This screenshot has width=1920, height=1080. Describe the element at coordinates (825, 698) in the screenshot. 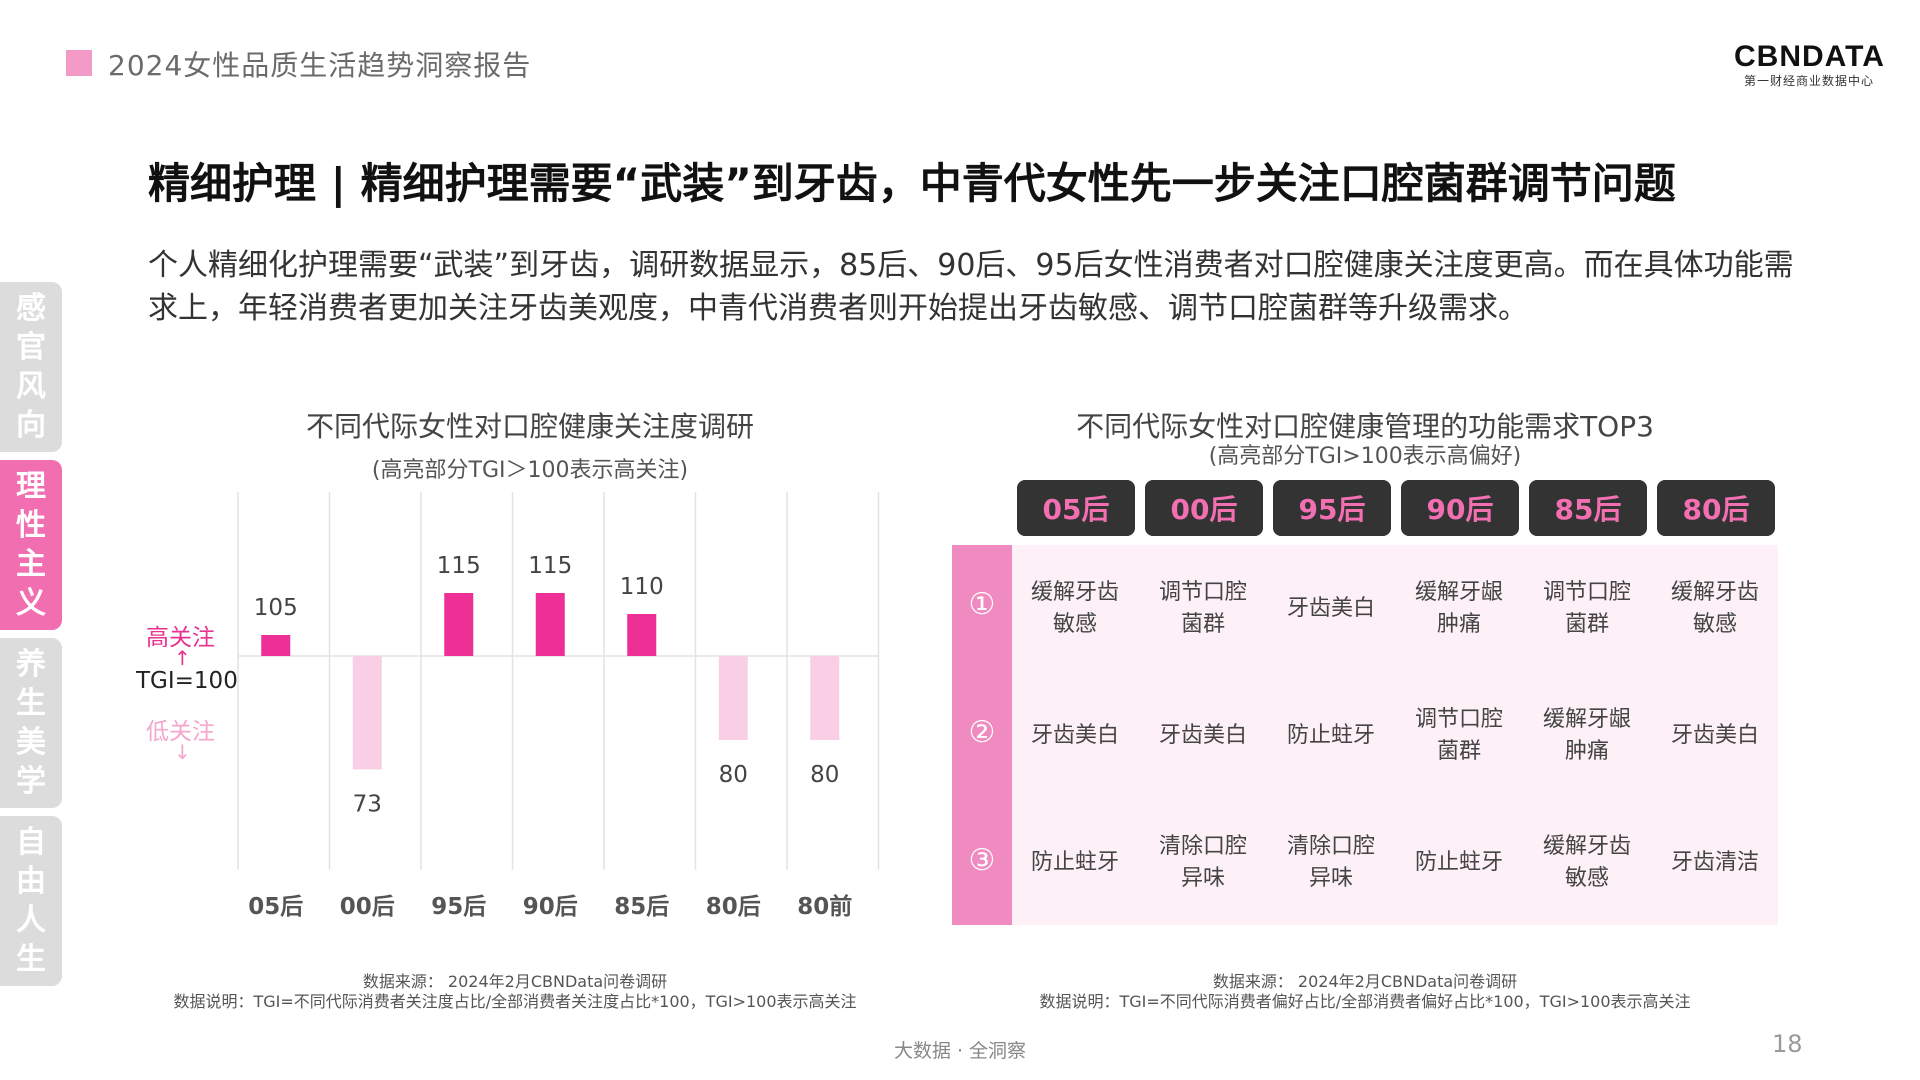

I see `bar-80前` at that location.